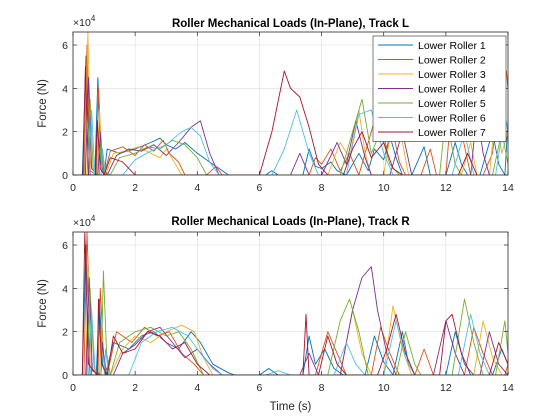 This screenshot has height=420, width=560. I want to click on legend-label: Lower Roller 6, so click(452, 119).